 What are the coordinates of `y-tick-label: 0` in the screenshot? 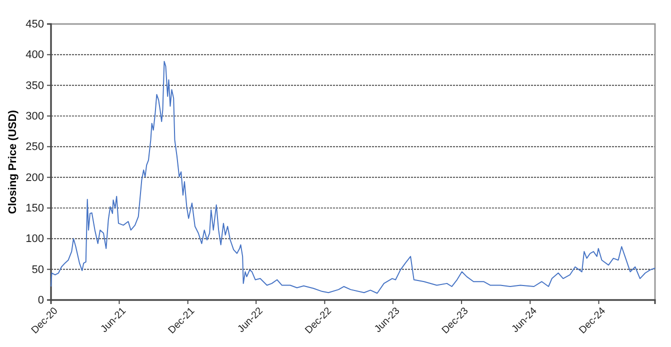 It's located at (41, 300).